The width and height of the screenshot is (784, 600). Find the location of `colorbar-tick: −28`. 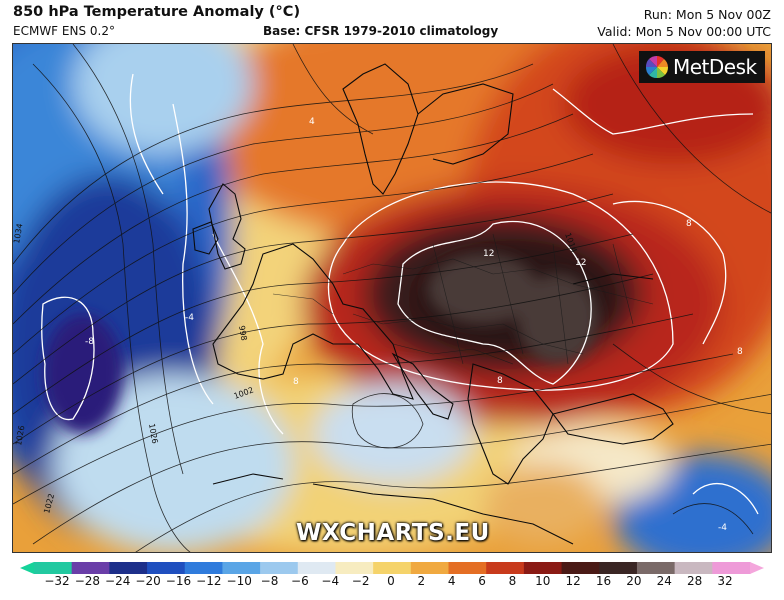

colorbar-tick: −28 is located at coordinates (87, 581).